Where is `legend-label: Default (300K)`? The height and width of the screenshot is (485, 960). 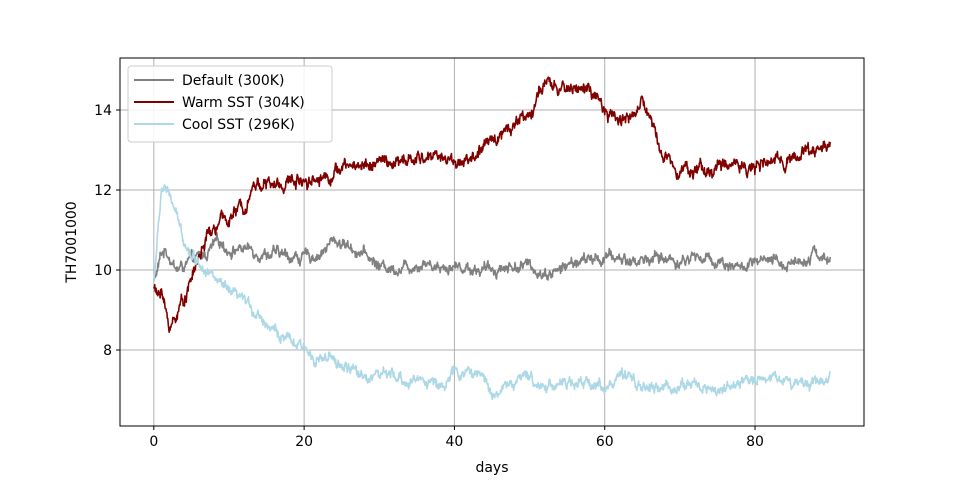
legend-label: Default (300K) is located at coordinates (233, 81).